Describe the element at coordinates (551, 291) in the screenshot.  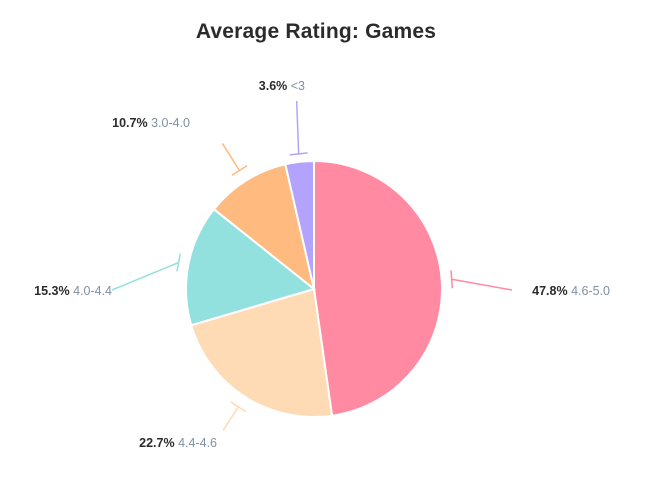
I see `slice-percent: 47.8%` at that location.